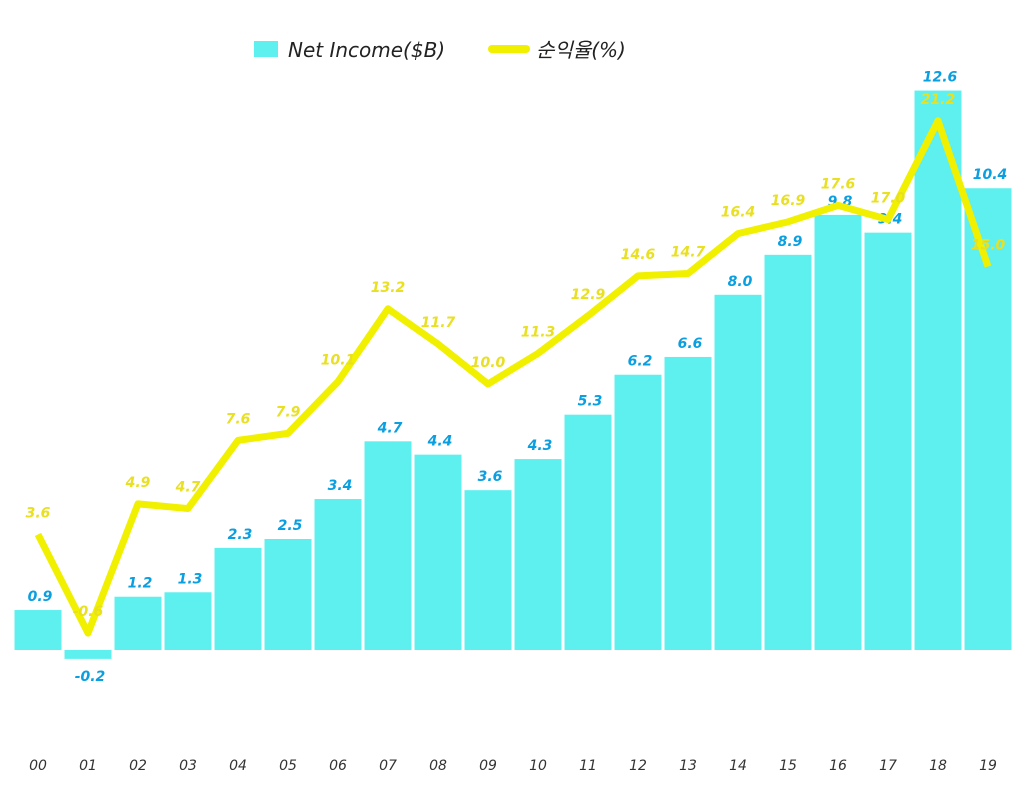 The image size is (1024, 807). Describe the element at coordinates (640, 362) in the screenshot. I see `bar-label-12: 6.2` at that location.